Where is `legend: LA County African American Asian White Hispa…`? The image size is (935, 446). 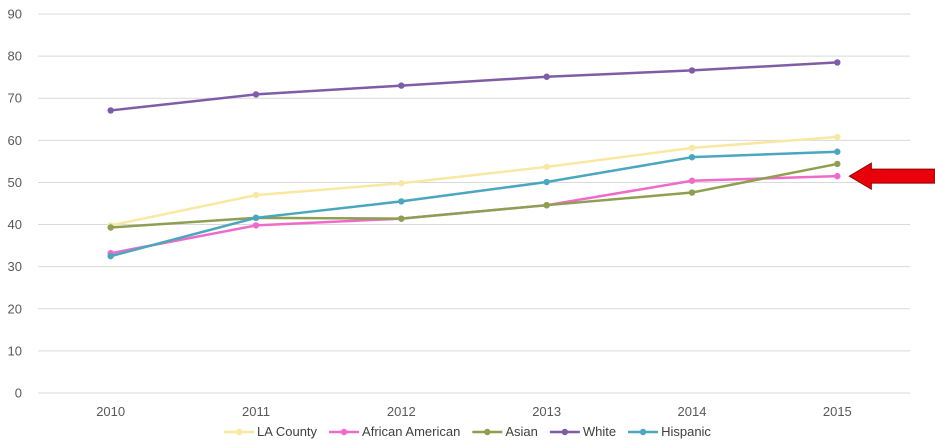 legend: LA County African American Asian White Hispa… is located at coordinates (467, 431).